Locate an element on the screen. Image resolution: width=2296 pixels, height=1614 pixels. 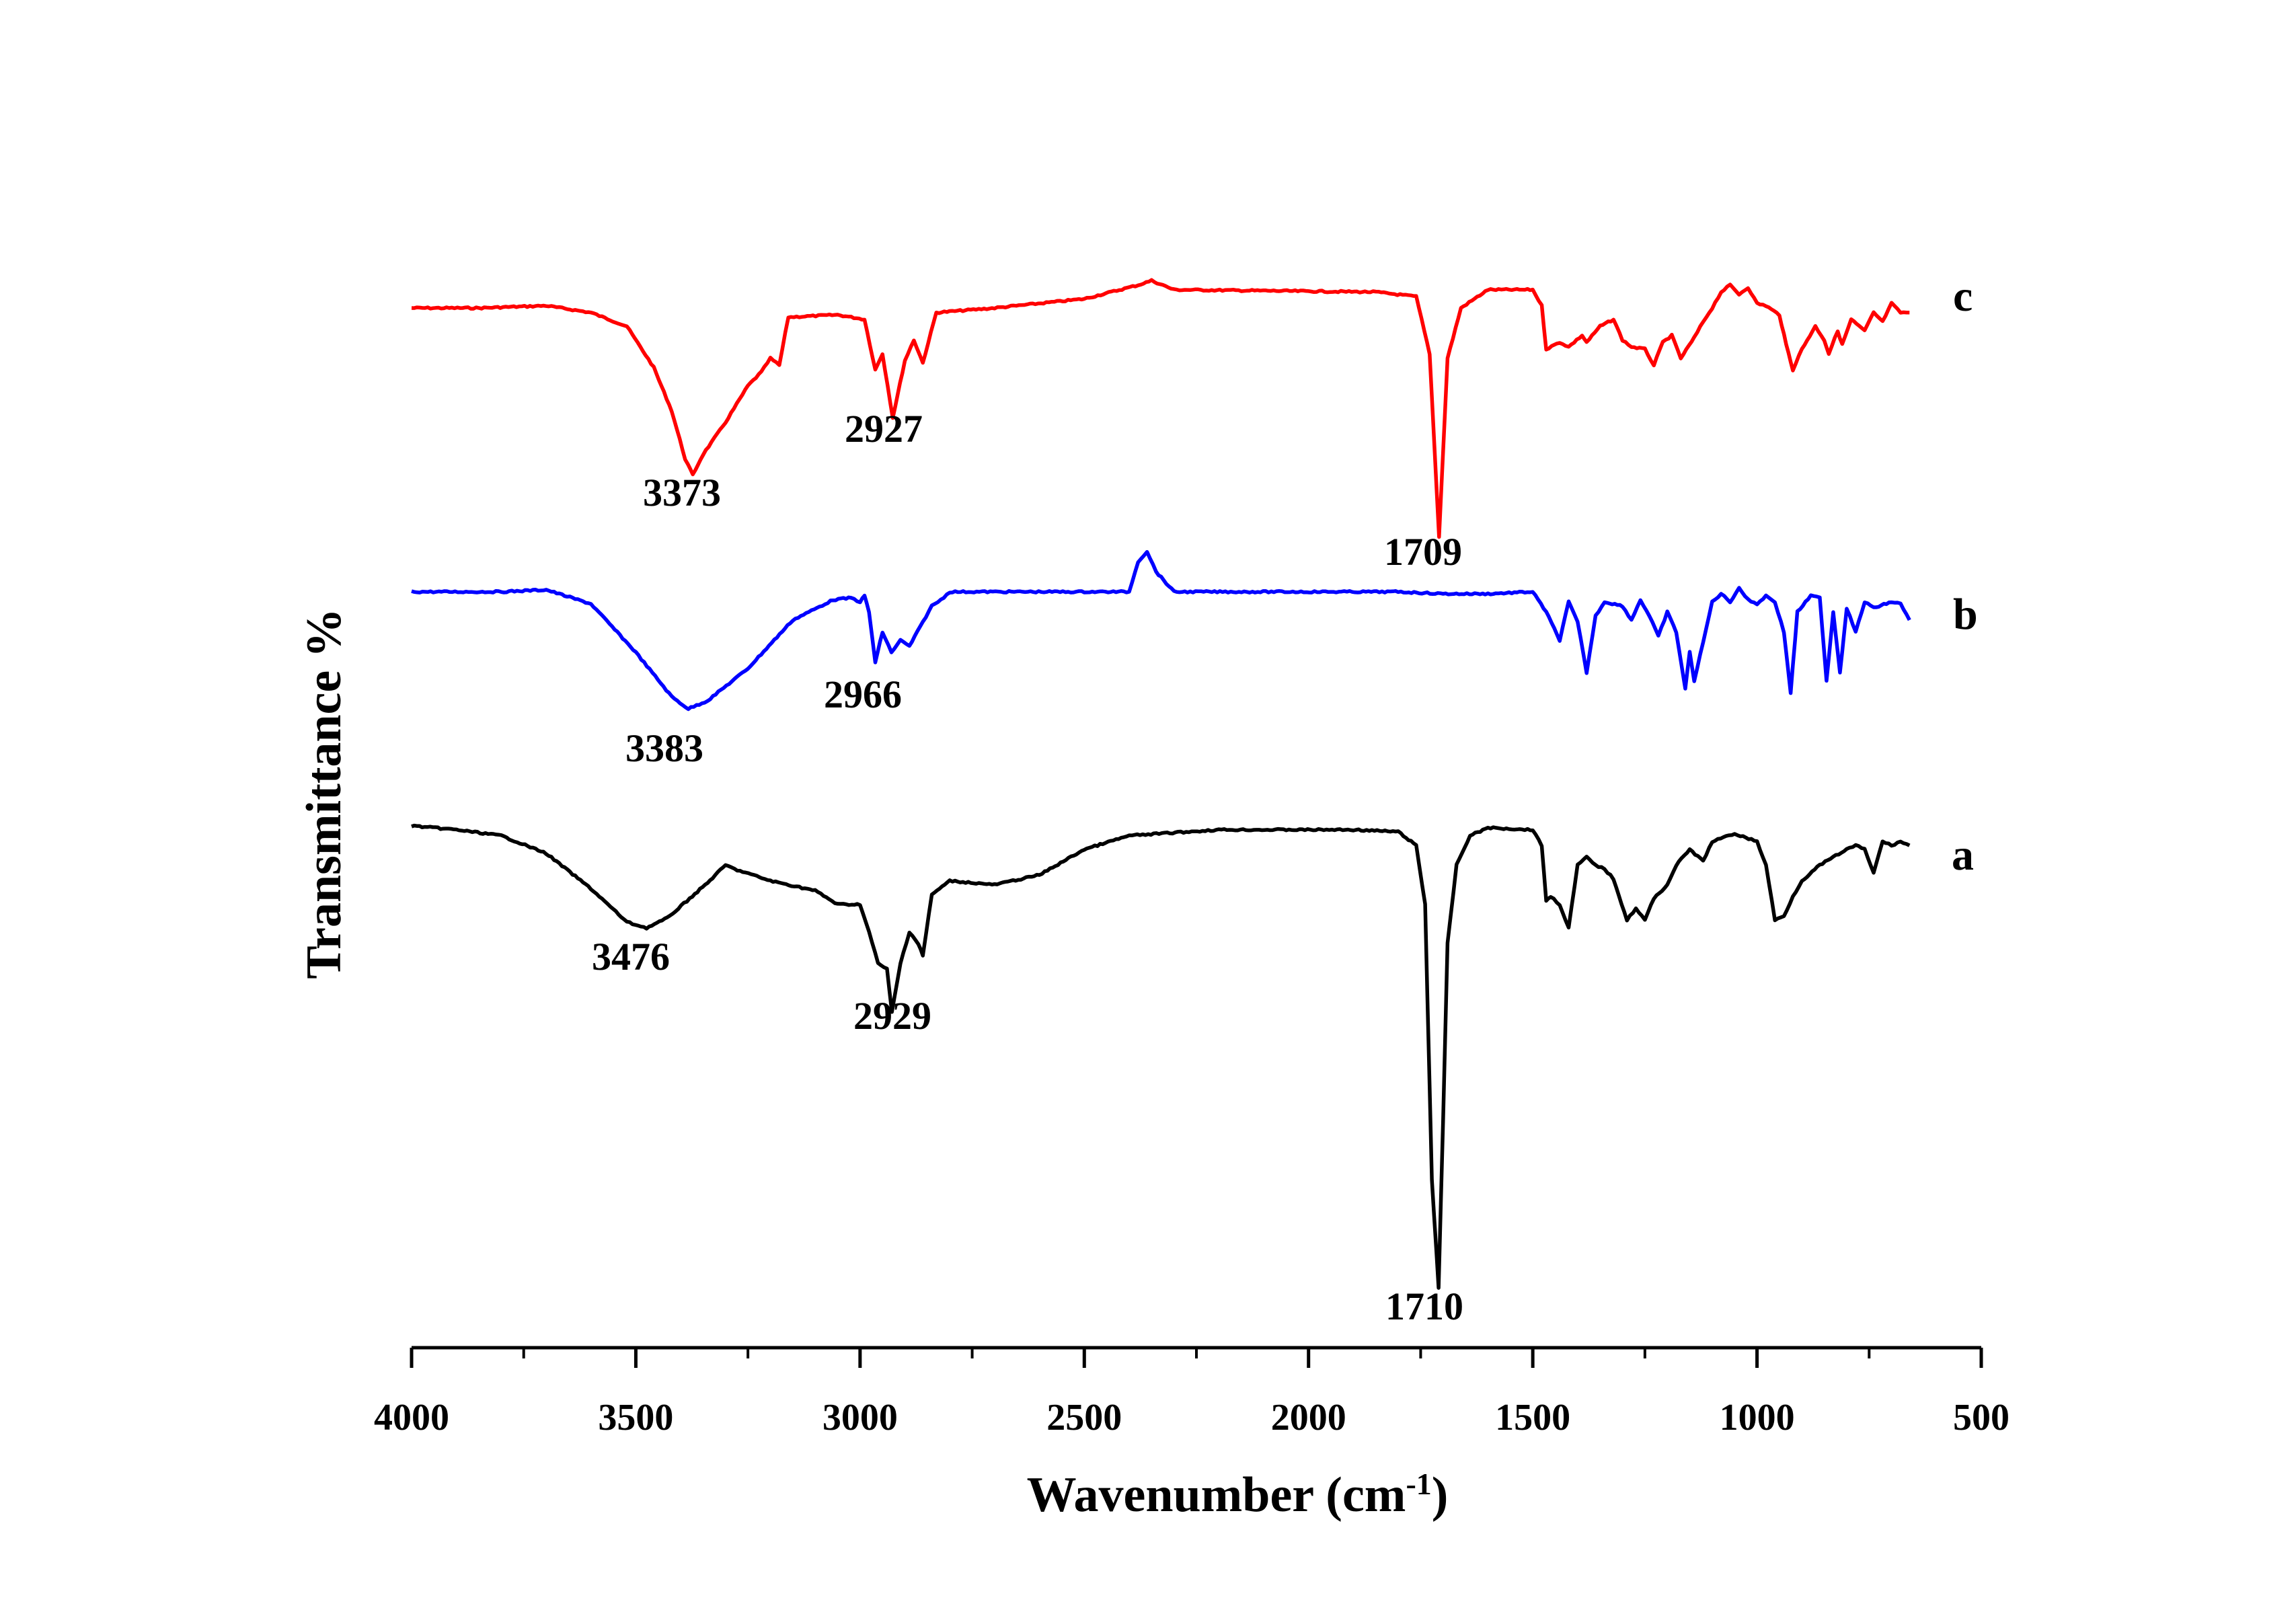
x-axis: 4000 3500 3000 2500 2000 1500 1000 500 is located at coordinates (1192, 1392).